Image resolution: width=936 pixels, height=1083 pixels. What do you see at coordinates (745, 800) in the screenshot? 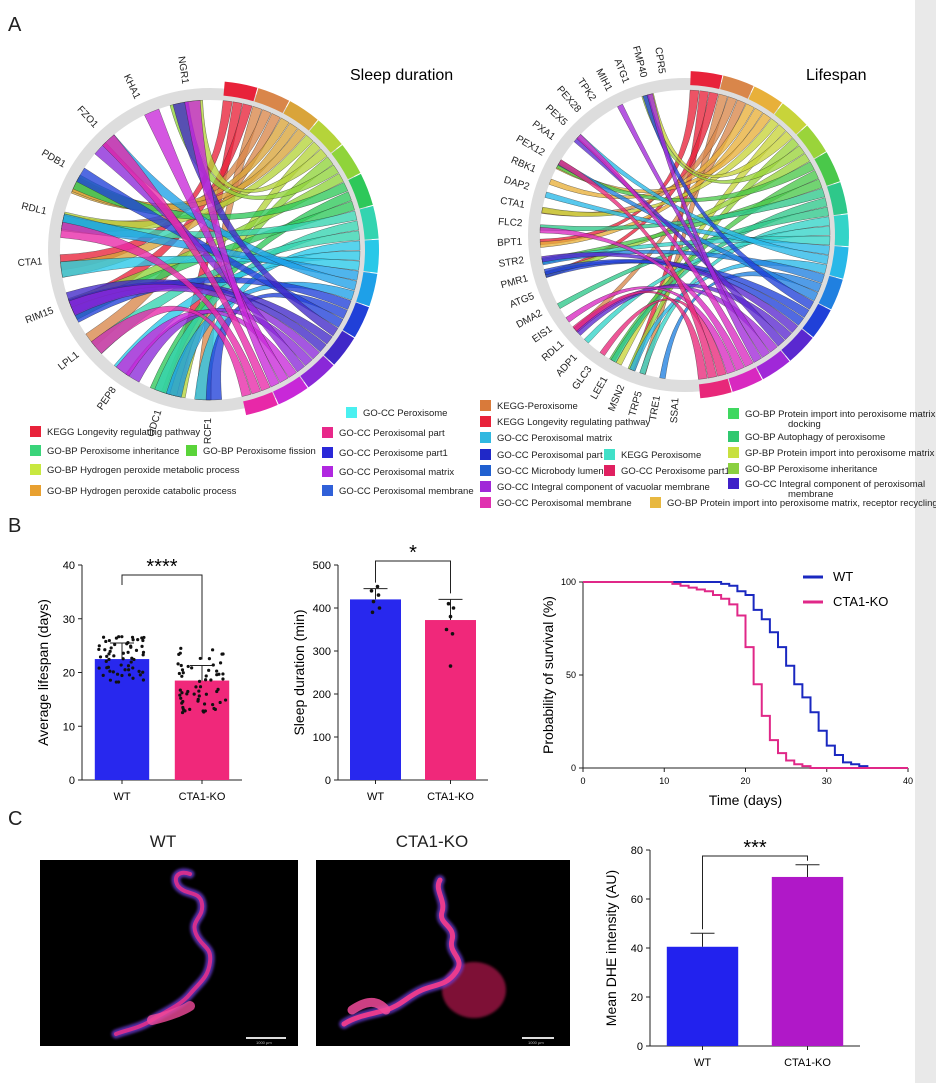
I see `x-axis-label: Time (days)` at bounding box center [745, 800].